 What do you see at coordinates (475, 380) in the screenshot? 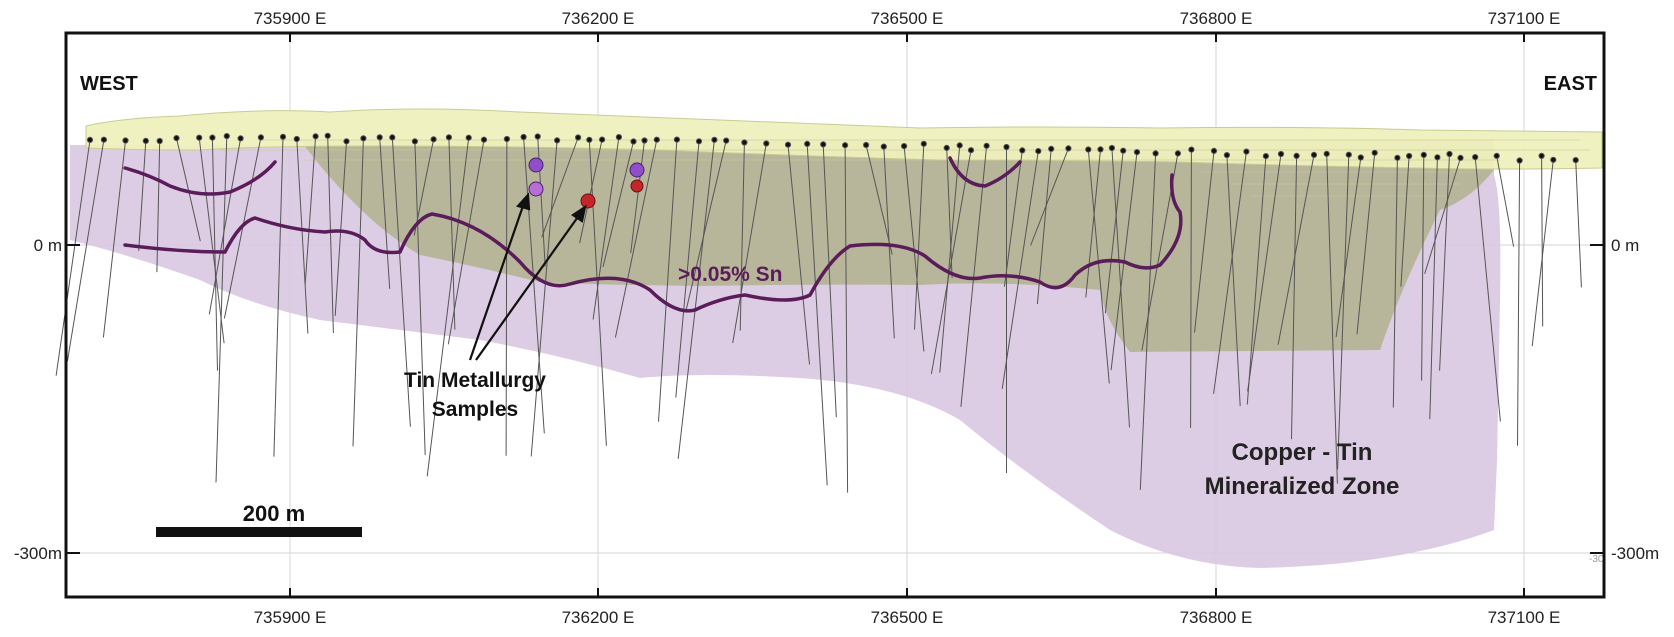
I see `samples-label-line1: Tin Metallurgy` at bounding box center [475, 380].